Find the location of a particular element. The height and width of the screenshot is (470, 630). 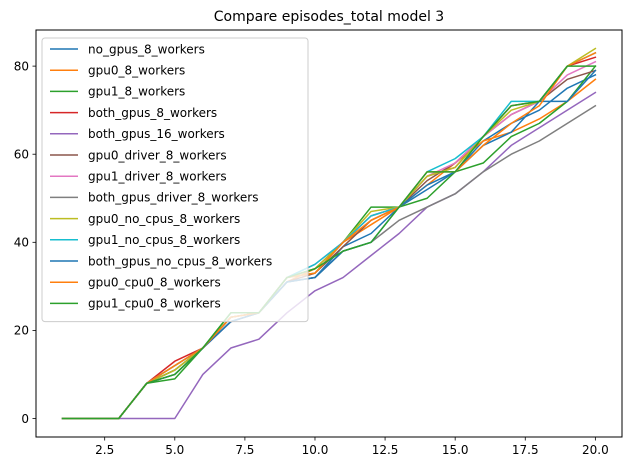

chart-title: Compare episodes_total model 3 is located at coordinates (329, 17).